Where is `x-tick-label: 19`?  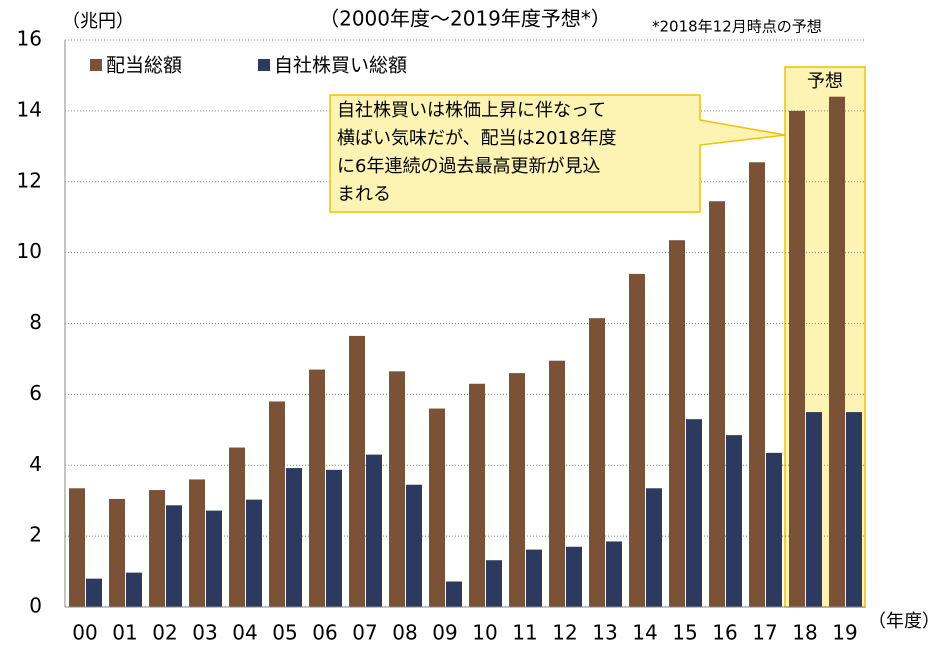 x-tick-label: 19 is located at coordinates (844, 633).